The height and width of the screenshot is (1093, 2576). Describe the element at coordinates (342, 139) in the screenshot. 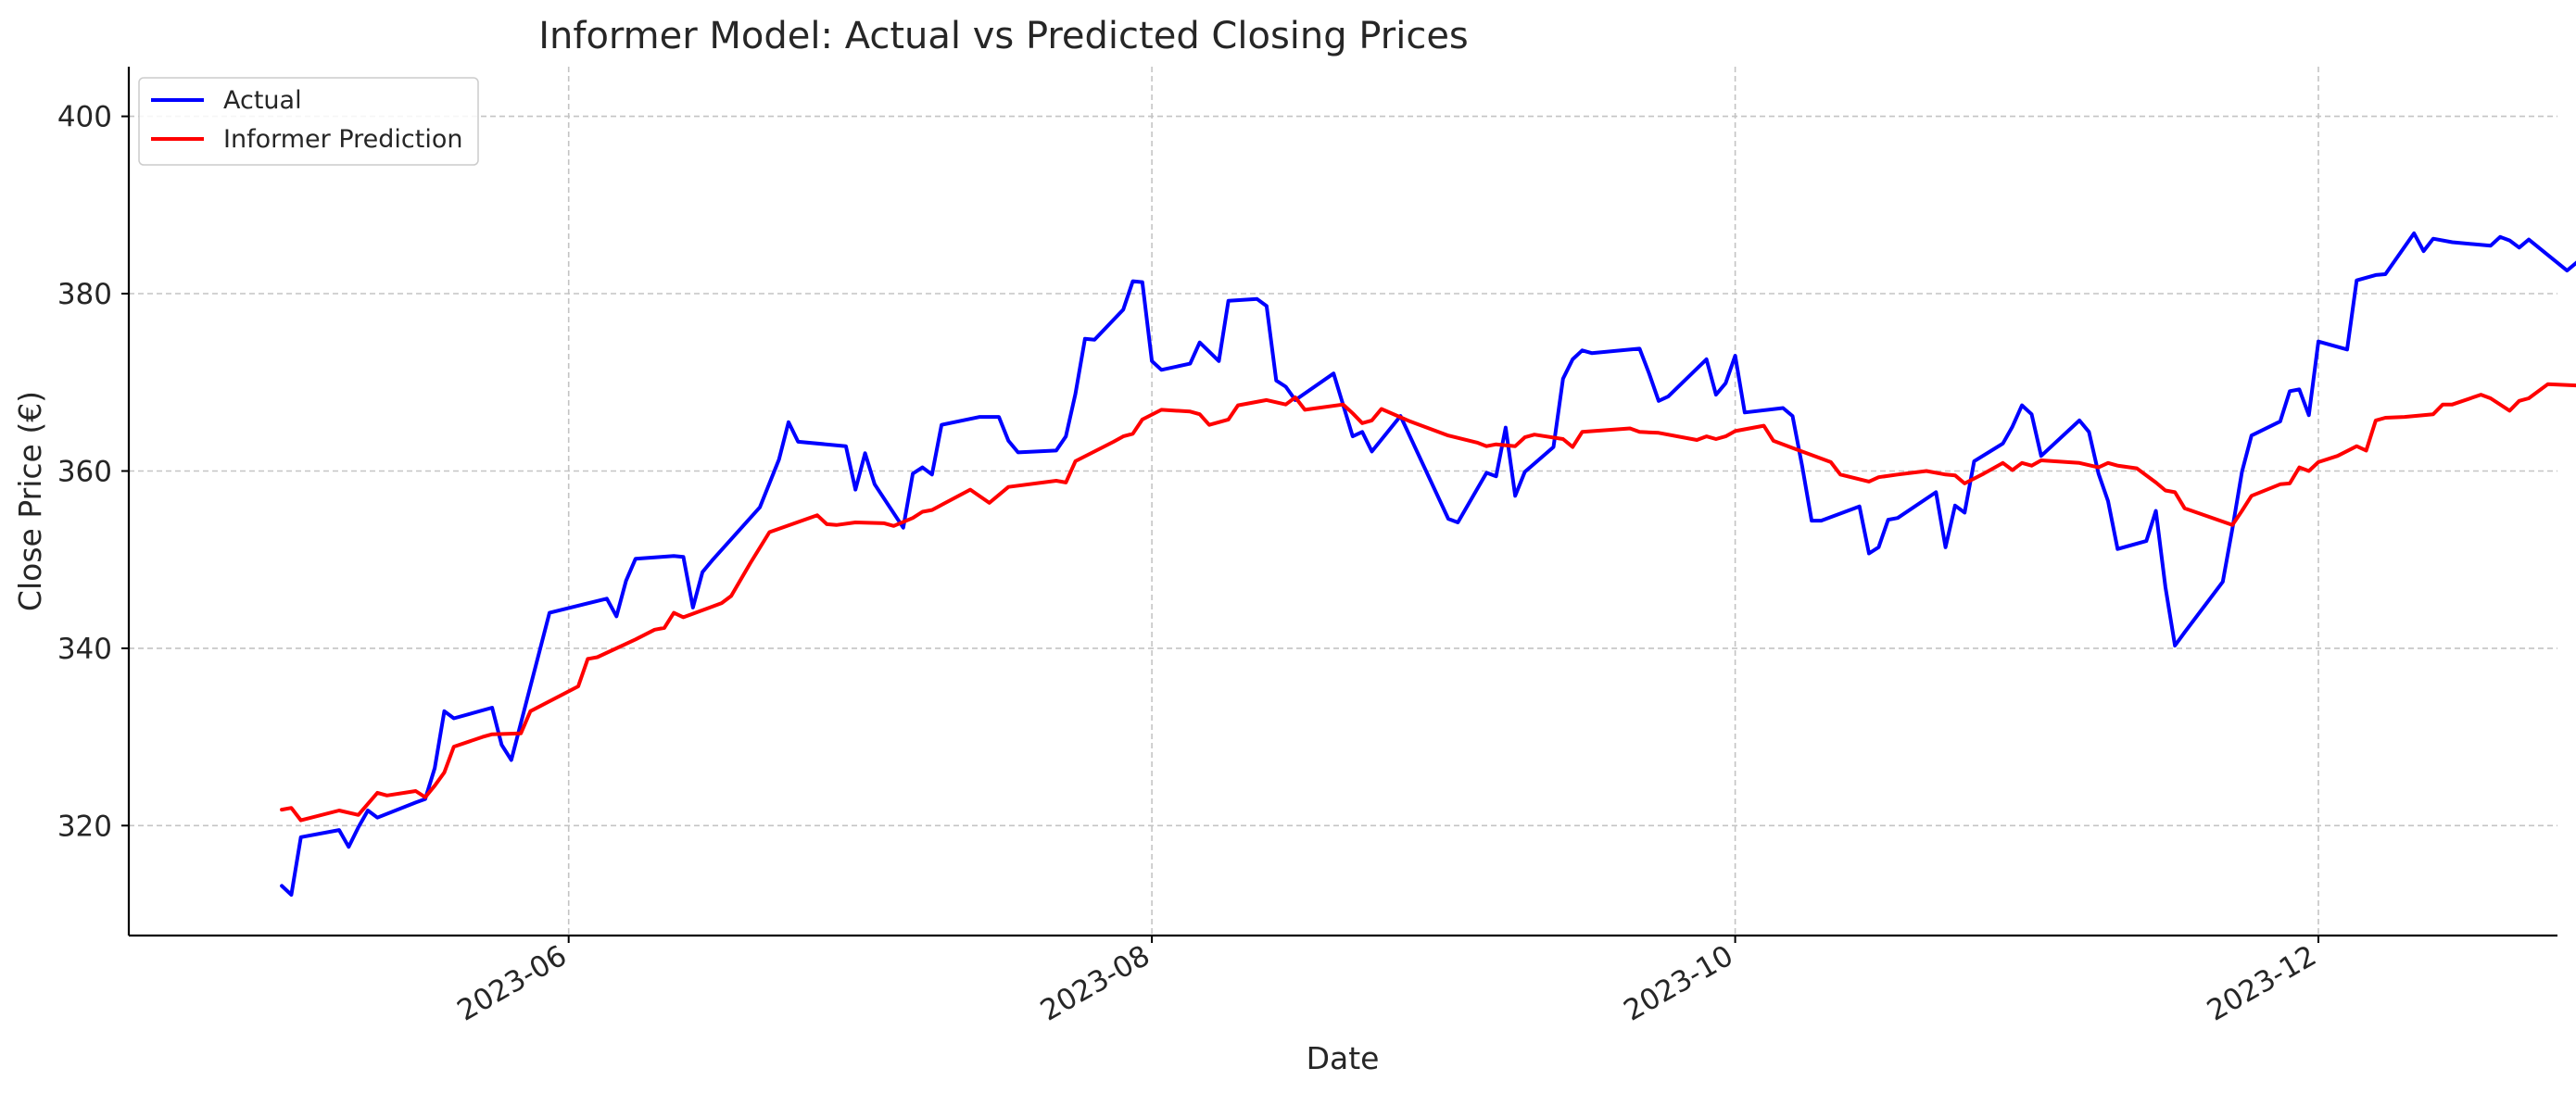

I see `legend-label-informer-prediction: Informer Prediction` at that location.